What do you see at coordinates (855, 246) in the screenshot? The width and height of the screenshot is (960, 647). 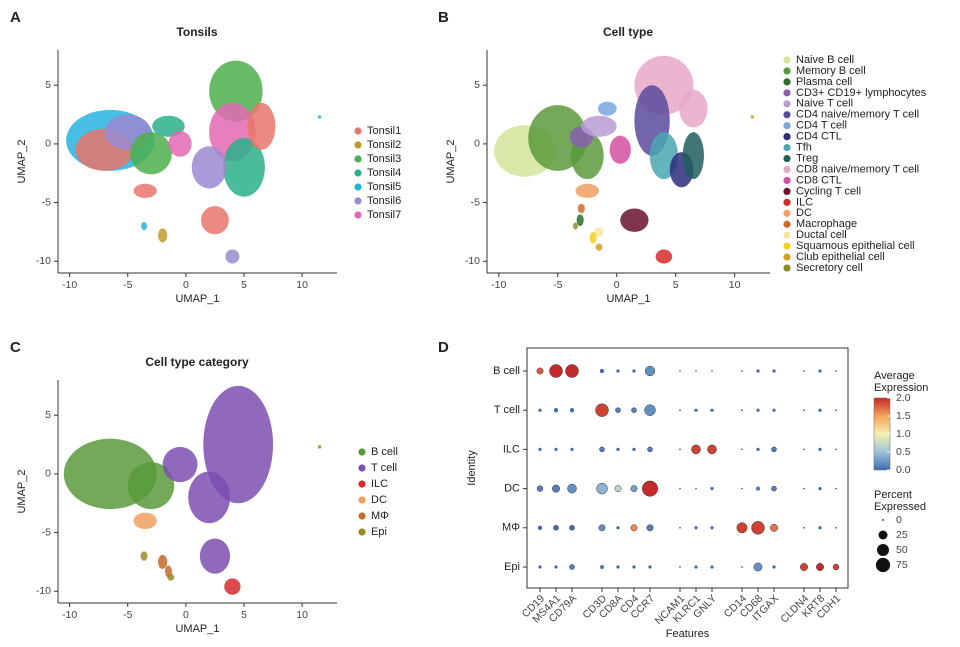 I see `legend-label: Squamous epithelial cell` at bounding box center [855, 246].